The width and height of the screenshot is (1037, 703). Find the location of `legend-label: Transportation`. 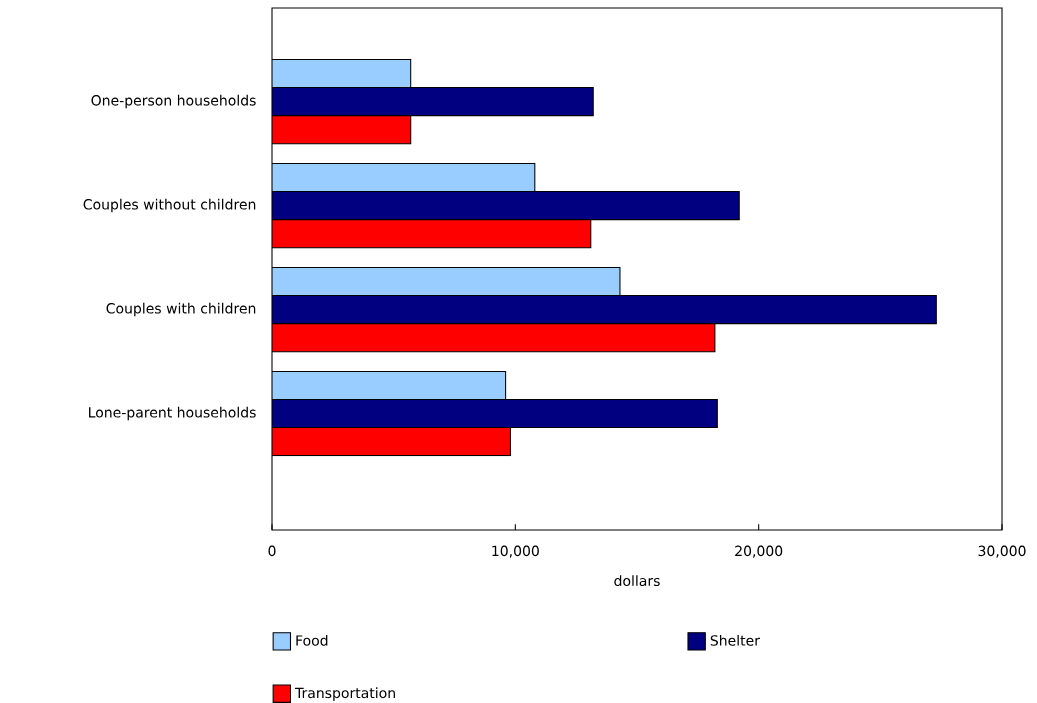

legend-label: Transportation is located at coordinates (344, 694).